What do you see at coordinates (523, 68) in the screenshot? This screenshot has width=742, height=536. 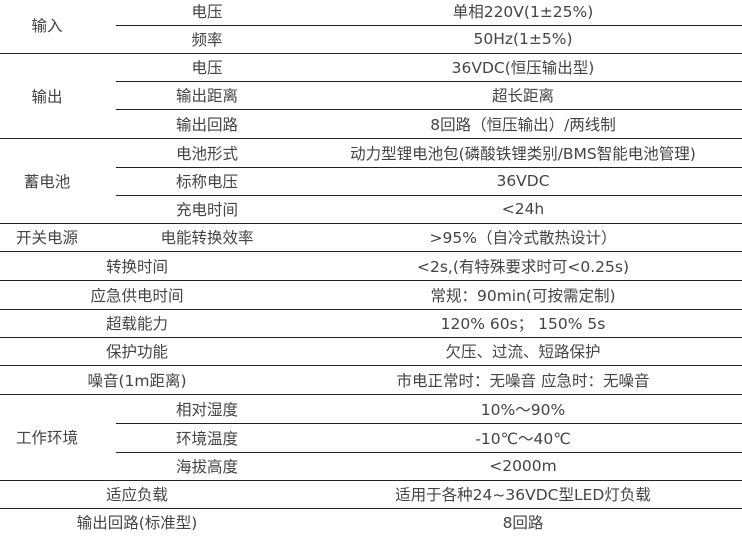 I see `row-value: 36VDC(恒压输出型)` at bounding box center [523, 68].